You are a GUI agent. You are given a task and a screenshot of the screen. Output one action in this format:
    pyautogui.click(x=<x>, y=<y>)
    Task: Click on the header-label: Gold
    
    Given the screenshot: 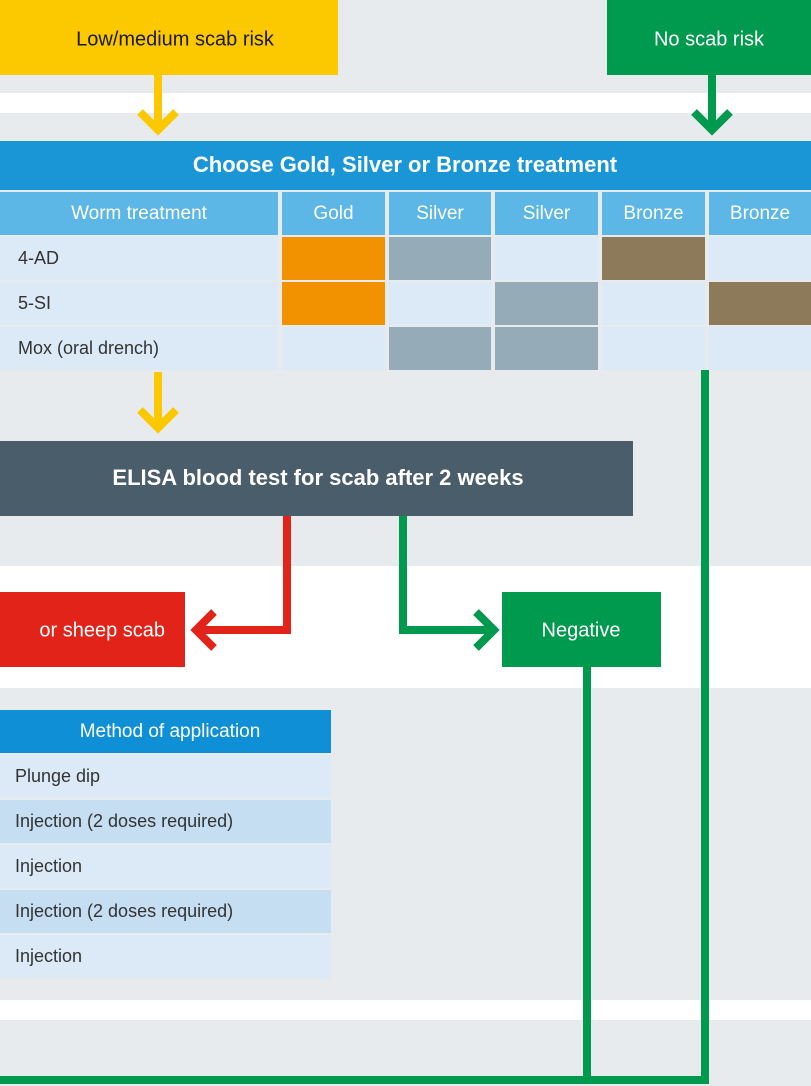 What is the action you would take?
    pyautogui.click(x=333, y=213)
    